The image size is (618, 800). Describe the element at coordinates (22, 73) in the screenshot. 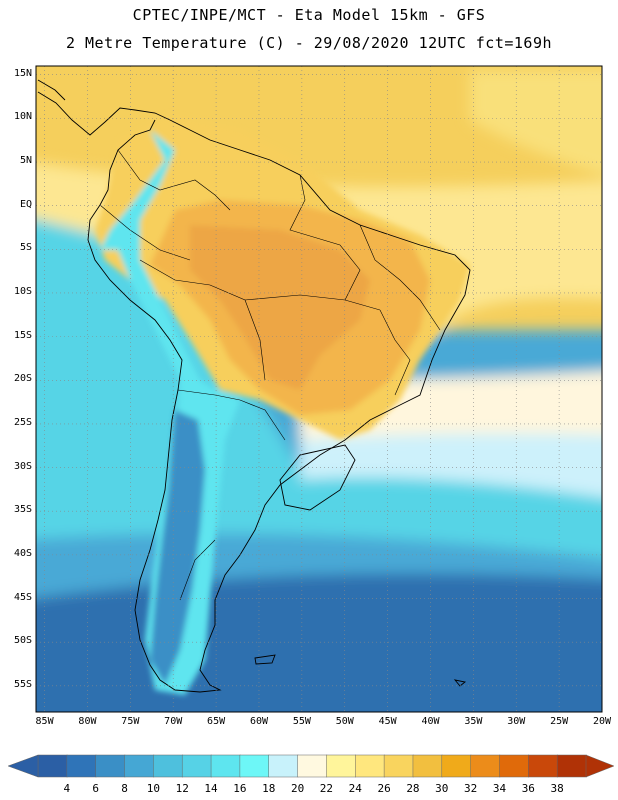

I see `latitude-label: 15N` at that location.